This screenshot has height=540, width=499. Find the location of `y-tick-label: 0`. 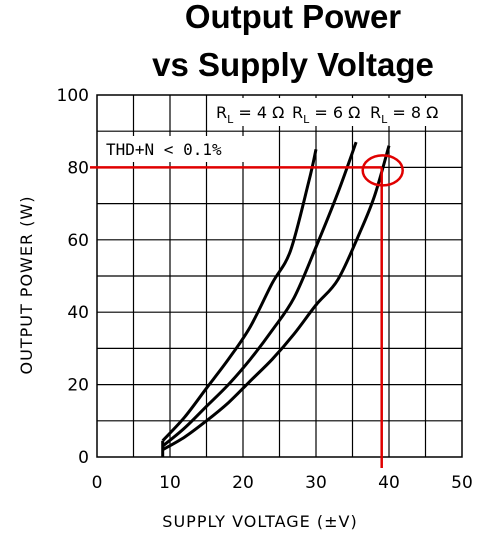

y-tick-label: 0 is located at coordinates (83, 458).